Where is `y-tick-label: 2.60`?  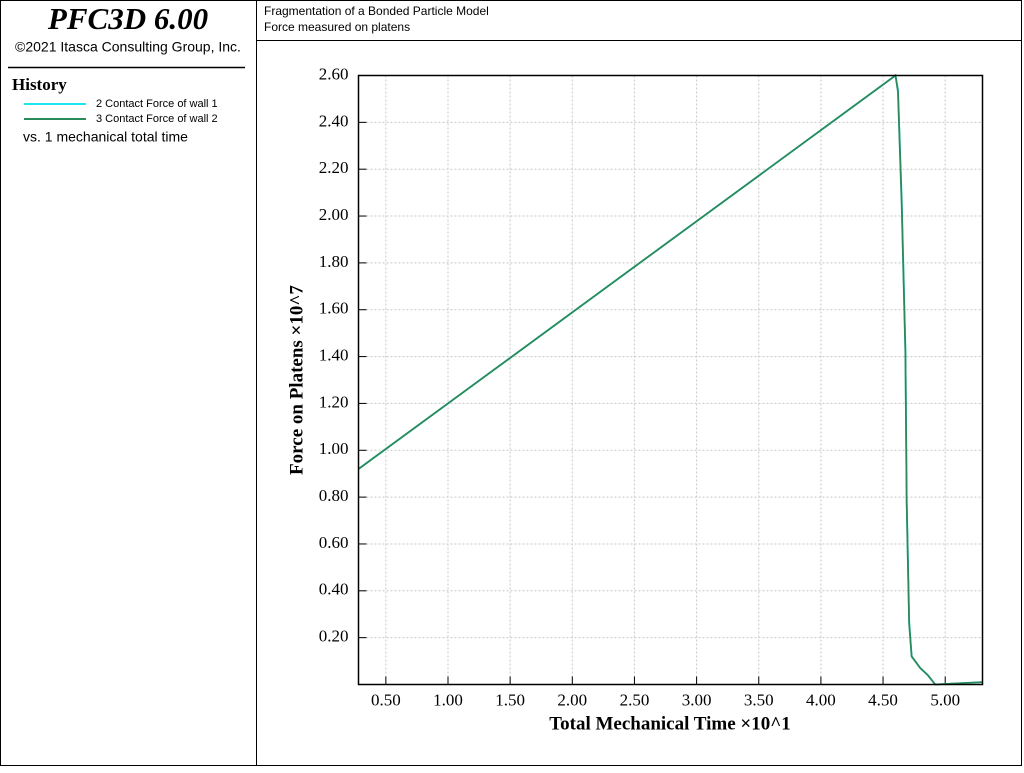 y-tick-label: 2.60 is located at coordinates (334, 73).